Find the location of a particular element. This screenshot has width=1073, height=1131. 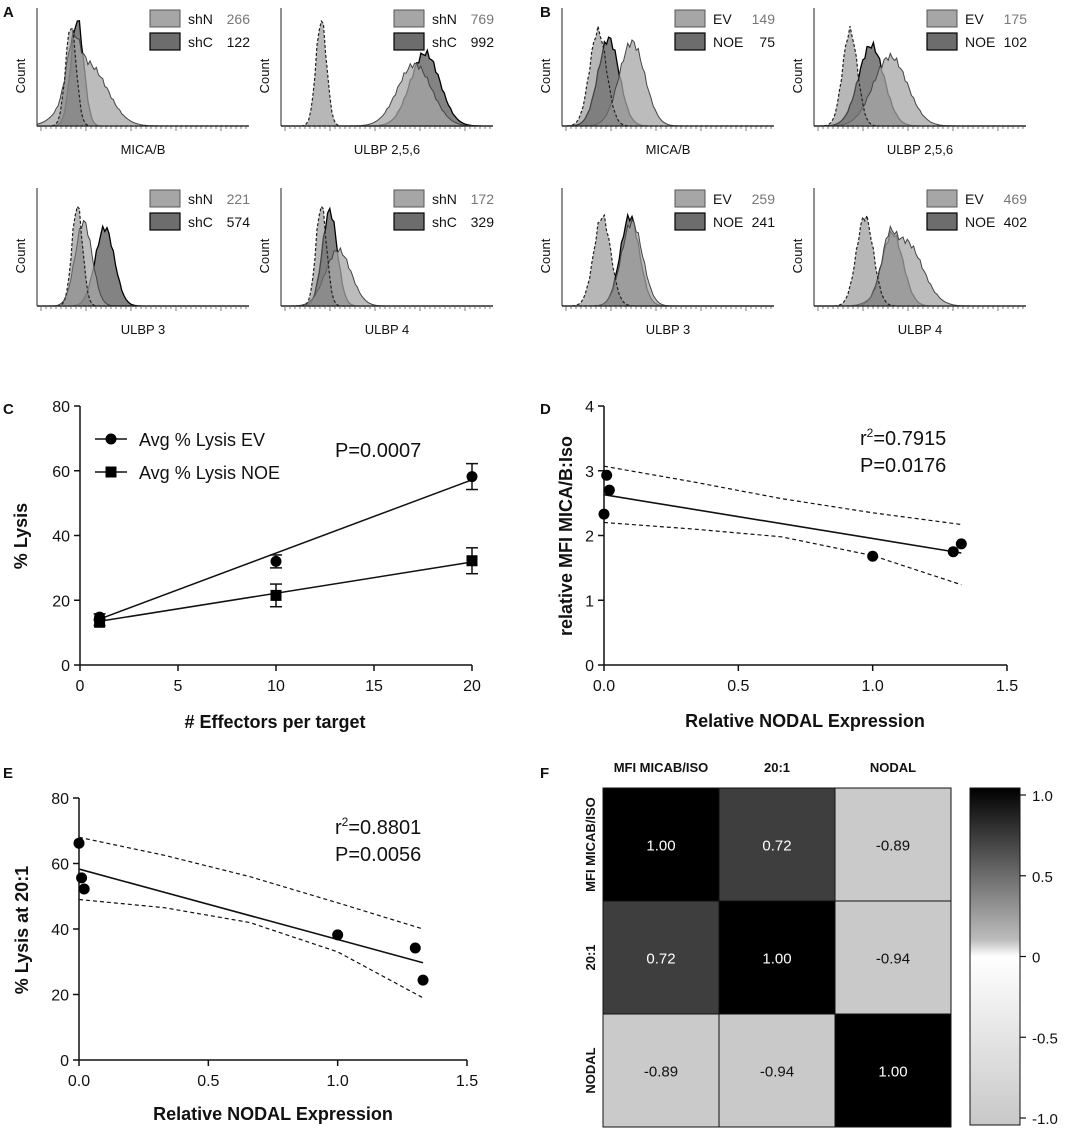

legend-value: 259 is located at coordinates (764, 199).